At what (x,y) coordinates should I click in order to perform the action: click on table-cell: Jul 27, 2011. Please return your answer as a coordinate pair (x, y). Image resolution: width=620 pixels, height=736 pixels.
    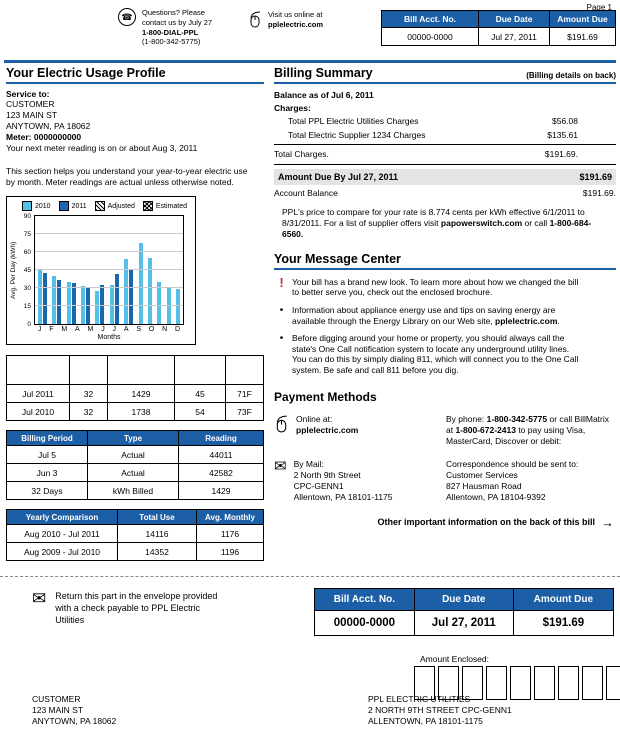
    Looking at the image, I should click on (463, 623).